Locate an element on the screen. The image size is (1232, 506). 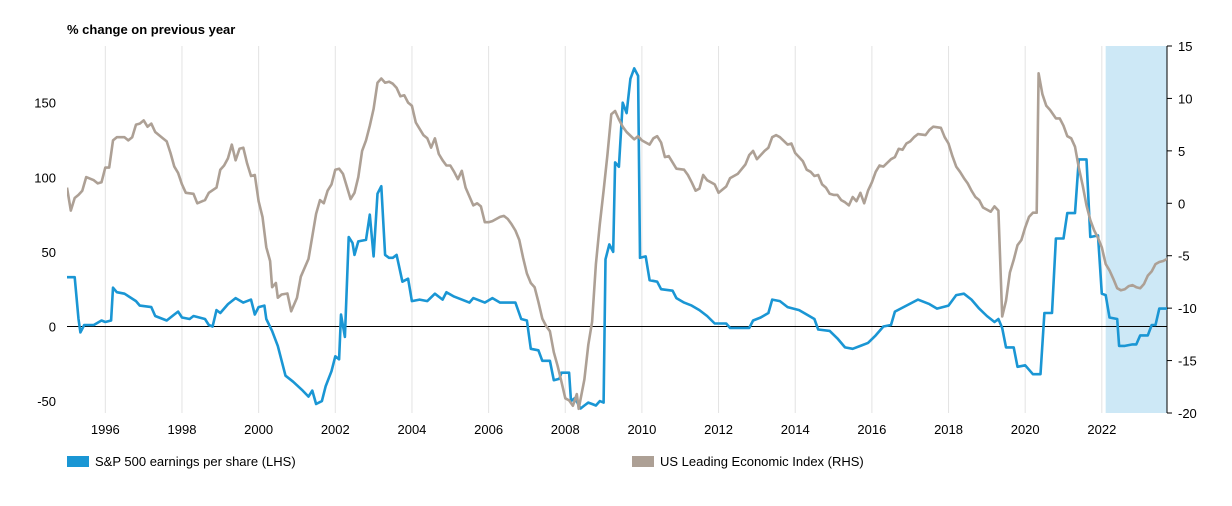
x-tick-label: 1996 is located at coordinates (105, 429).